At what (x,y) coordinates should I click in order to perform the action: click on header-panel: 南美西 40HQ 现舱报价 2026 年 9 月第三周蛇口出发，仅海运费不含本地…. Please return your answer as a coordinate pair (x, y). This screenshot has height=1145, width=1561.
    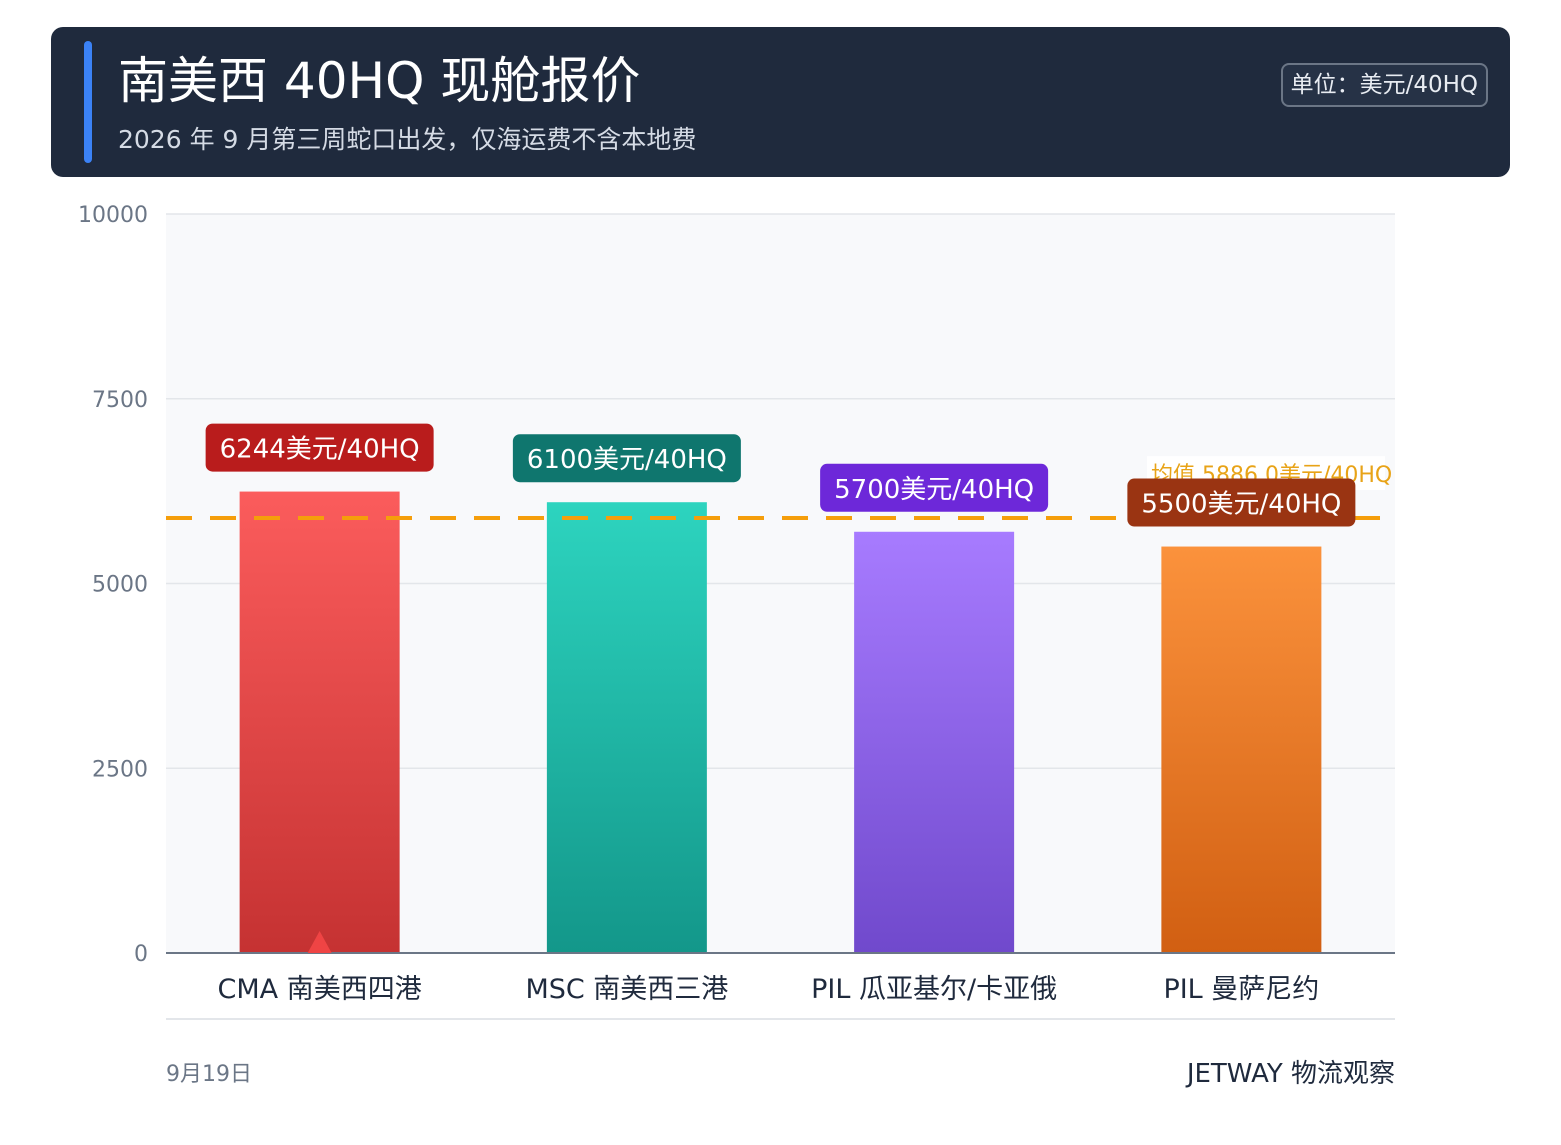
    Looking at the image, I should click on (780, 102).